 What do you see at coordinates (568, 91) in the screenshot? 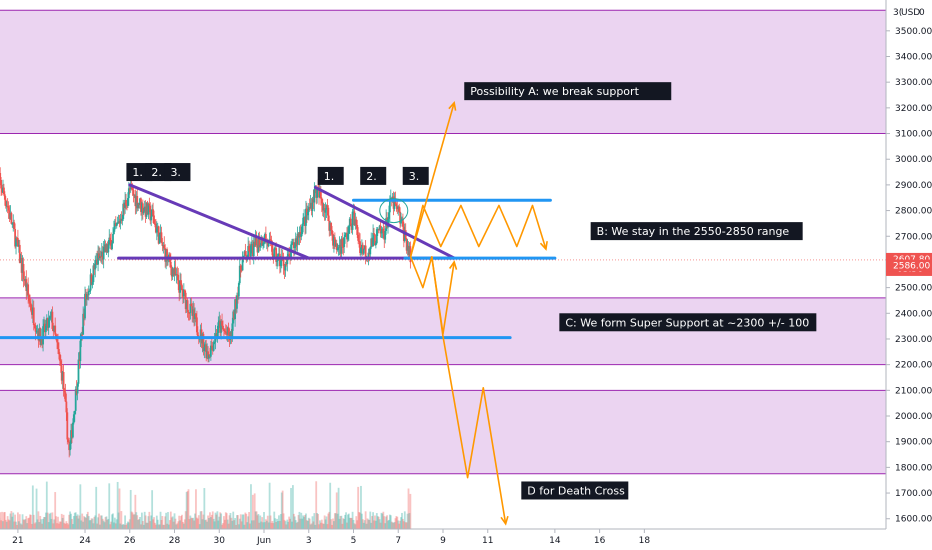
I see `annotation-a: Possibility A: we break support` at bounding box center [568, 91].